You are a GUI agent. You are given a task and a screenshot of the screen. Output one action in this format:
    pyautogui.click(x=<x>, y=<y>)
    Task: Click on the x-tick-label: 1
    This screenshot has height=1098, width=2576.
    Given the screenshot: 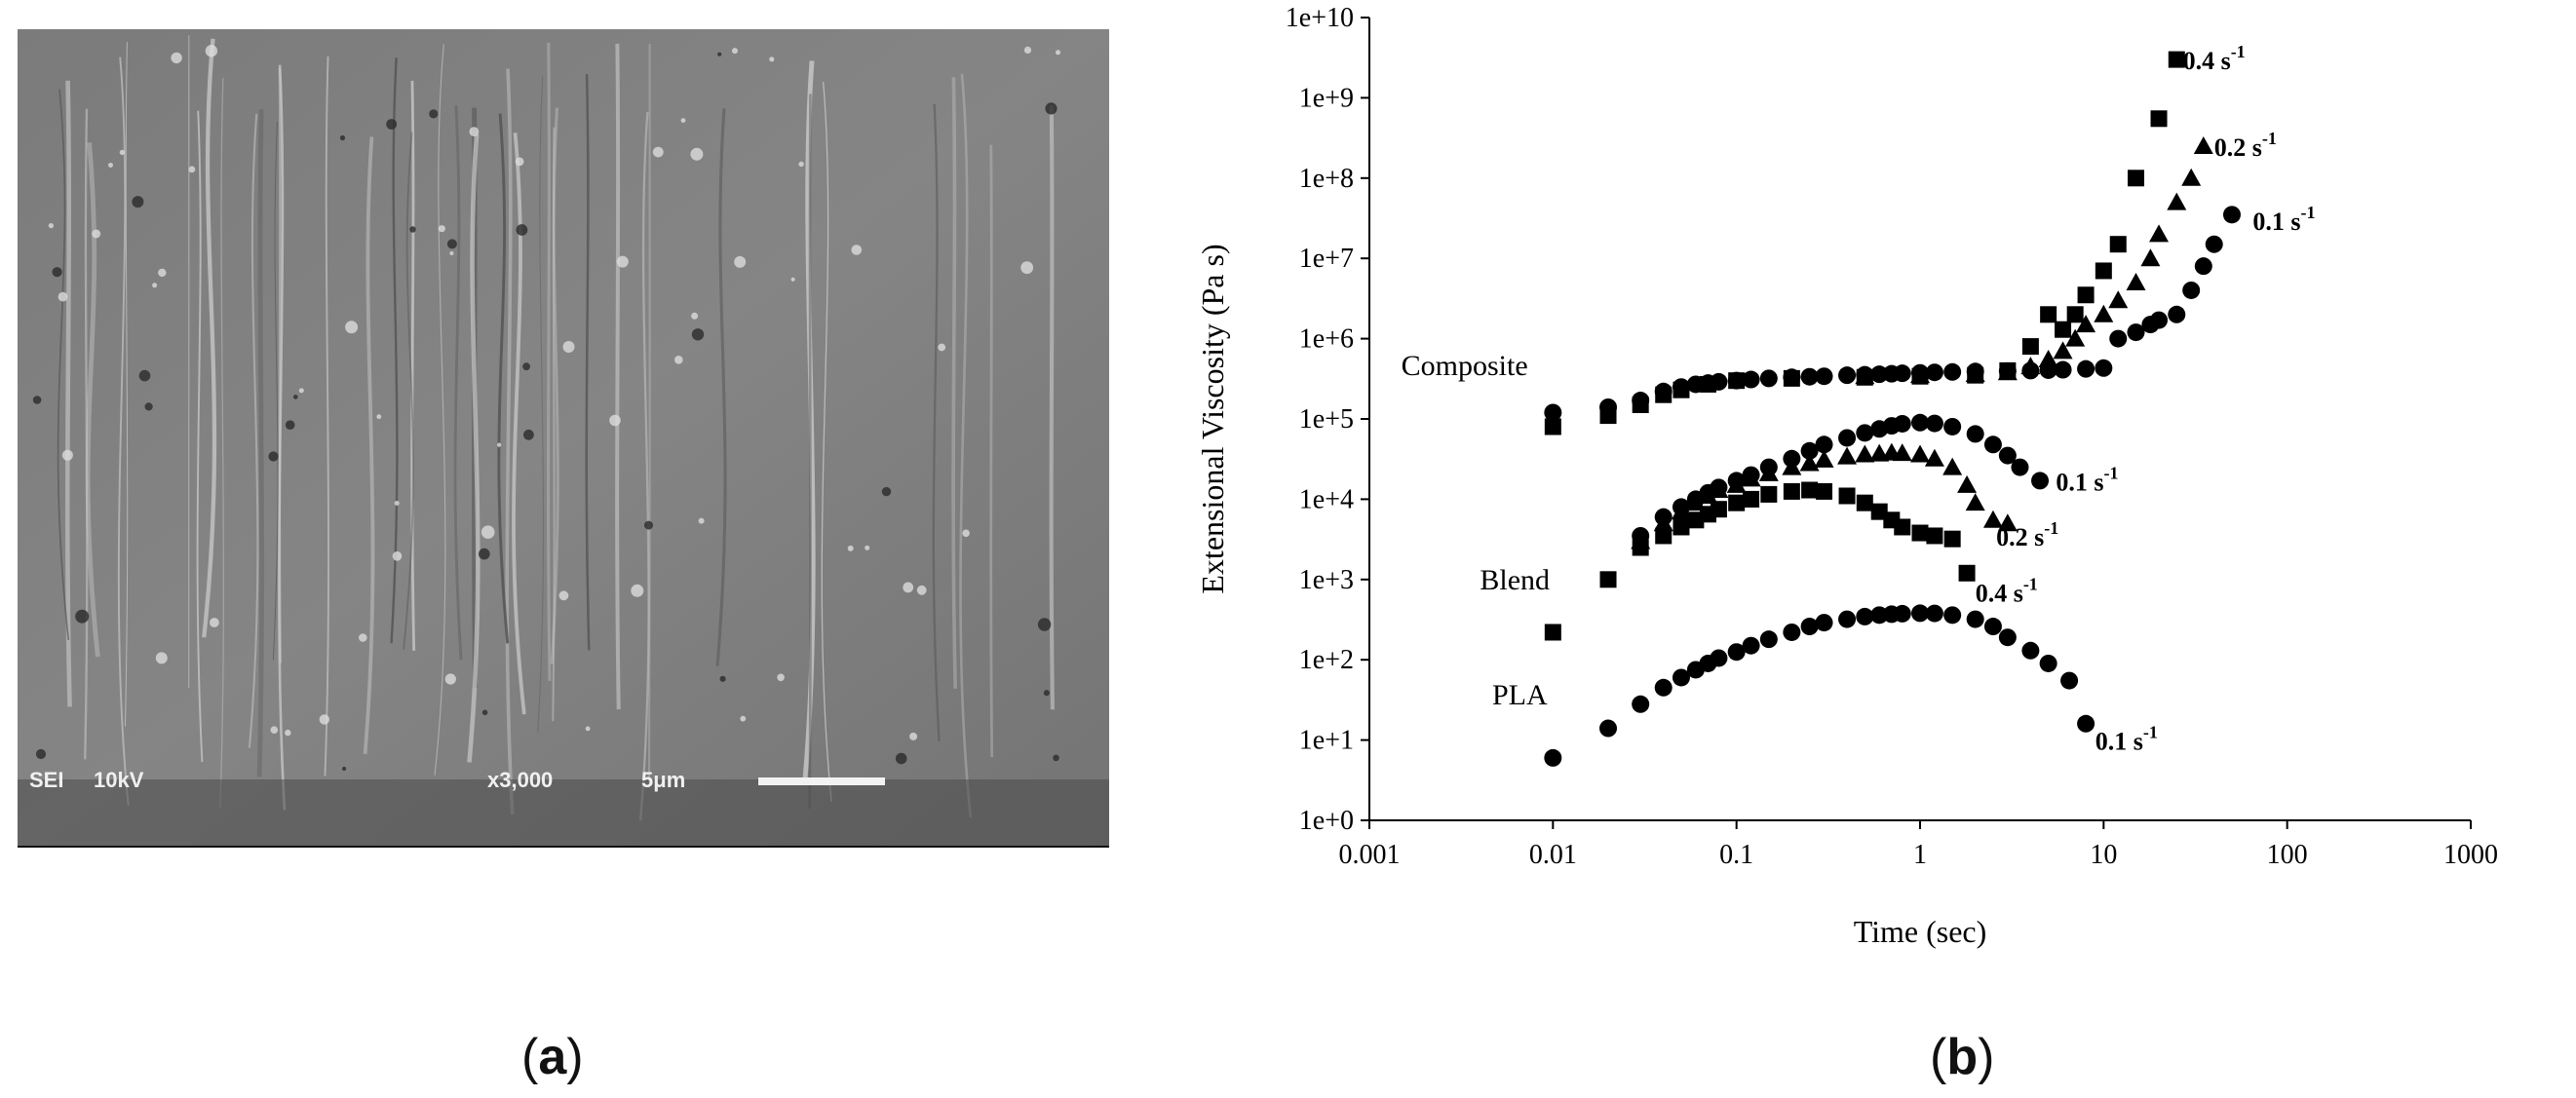 What is the action you would take?
    pyautogui.click(x=1920, y=855)
    